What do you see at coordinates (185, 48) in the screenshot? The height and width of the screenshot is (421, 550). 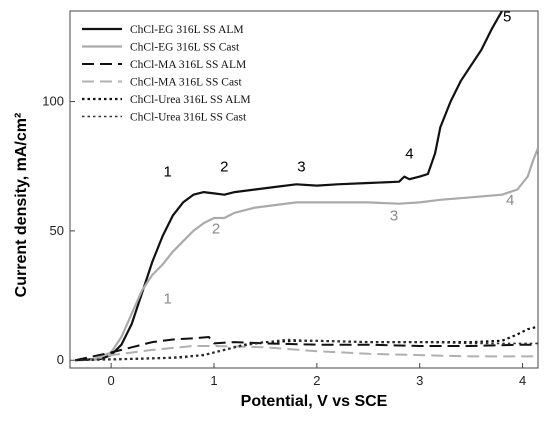 I see `legend-label: ChCl-EG 316L SS Cast` at bounding box center [185, 48].